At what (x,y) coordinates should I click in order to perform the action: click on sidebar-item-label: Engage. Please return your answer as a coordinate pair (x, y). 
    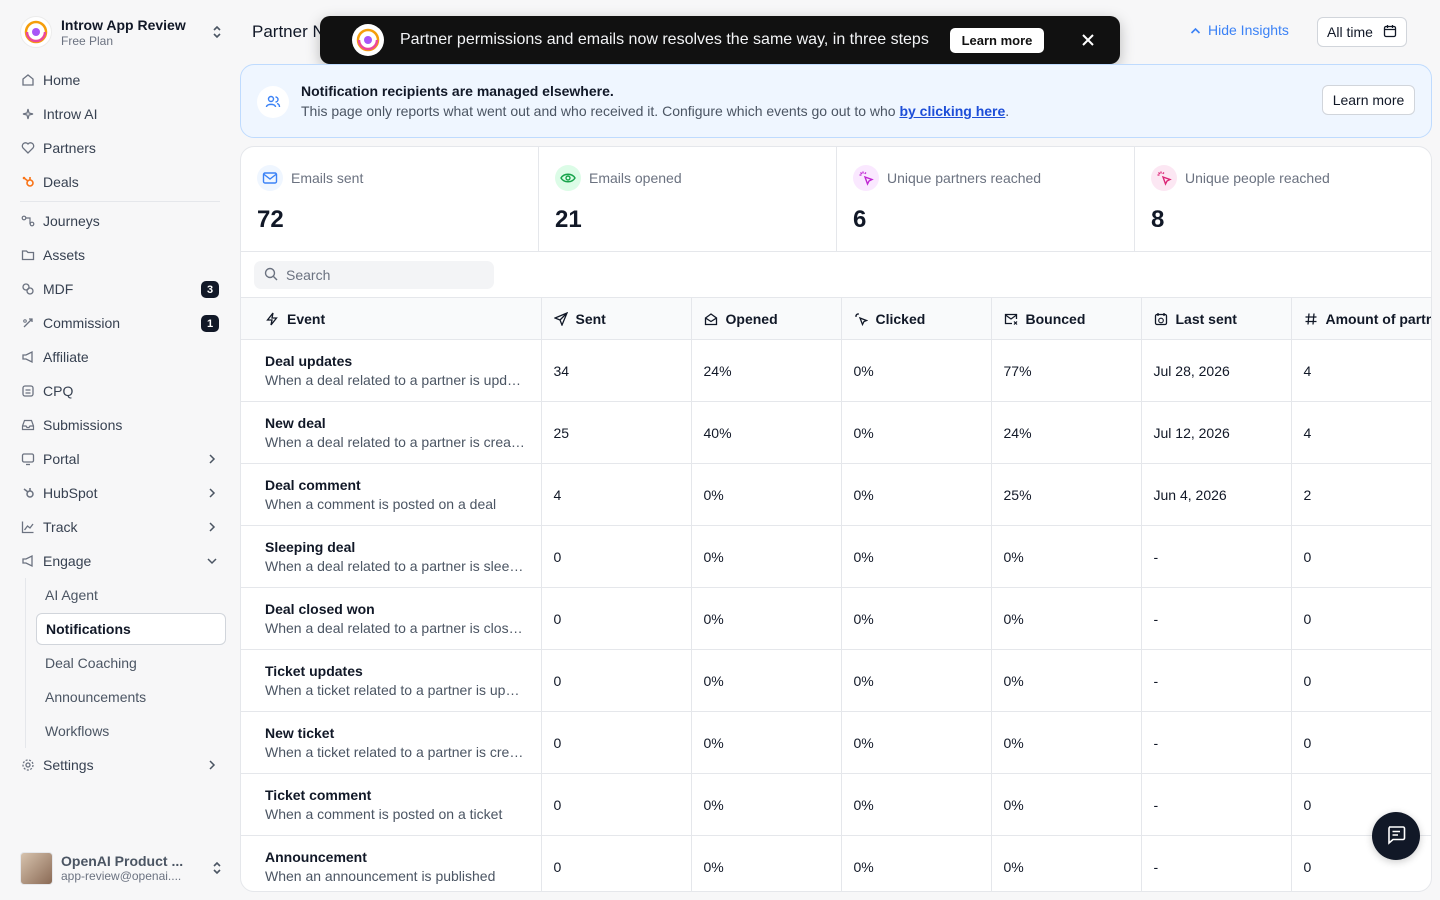
    Looking at the image, I should click on (67, 561).